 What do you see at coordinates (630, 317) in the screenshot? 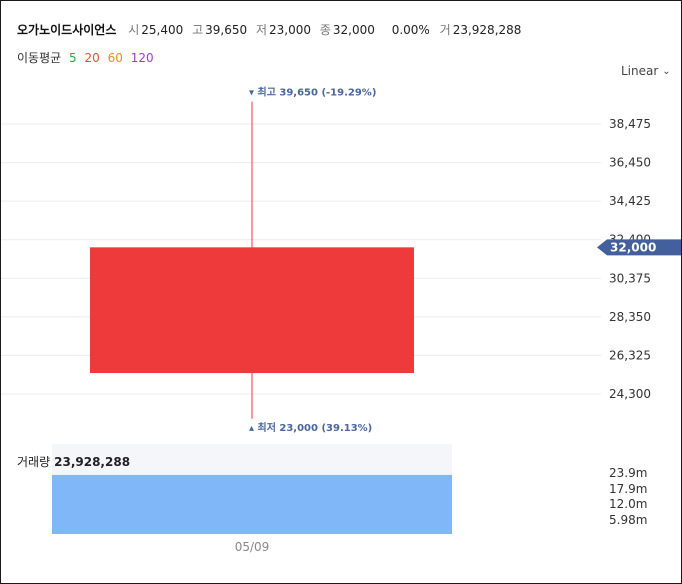
I see `y-tick-label: 28,350` at bounding box center [630, 317].